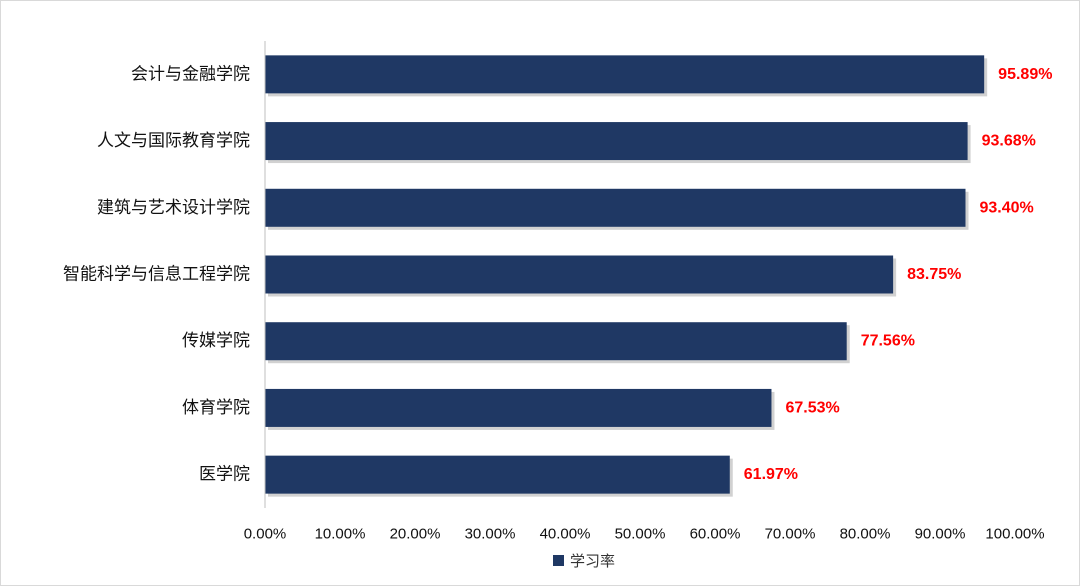 The width and height of the screenshot is (1080, 586). Describe the element at coordinates (592, 561) in the screenshot. I see `legend-label: 学习率` at that location.